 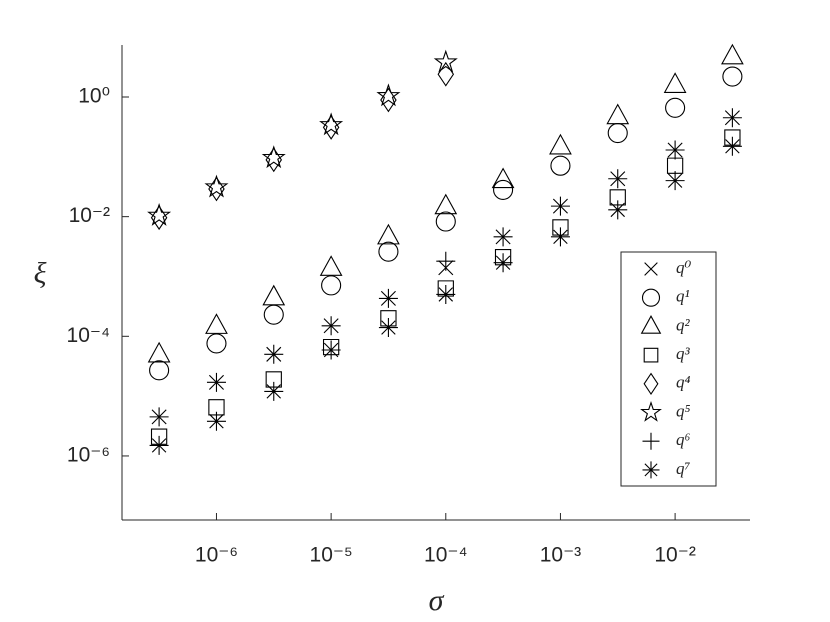 I want to click on y-tick-label: 10⁻⁴, so click(x=88, y=335).